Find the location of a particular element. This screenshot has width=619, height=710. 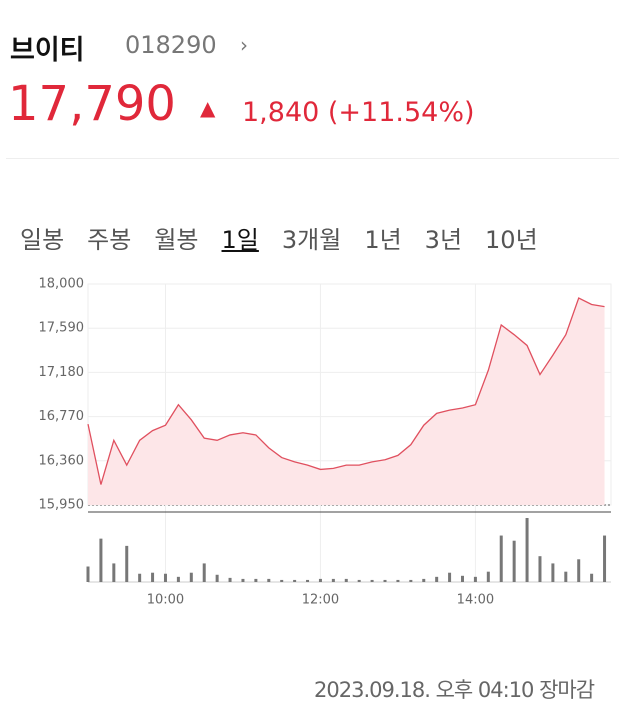

y-tick-label: 17,590 is located at coordinates (62, 328).